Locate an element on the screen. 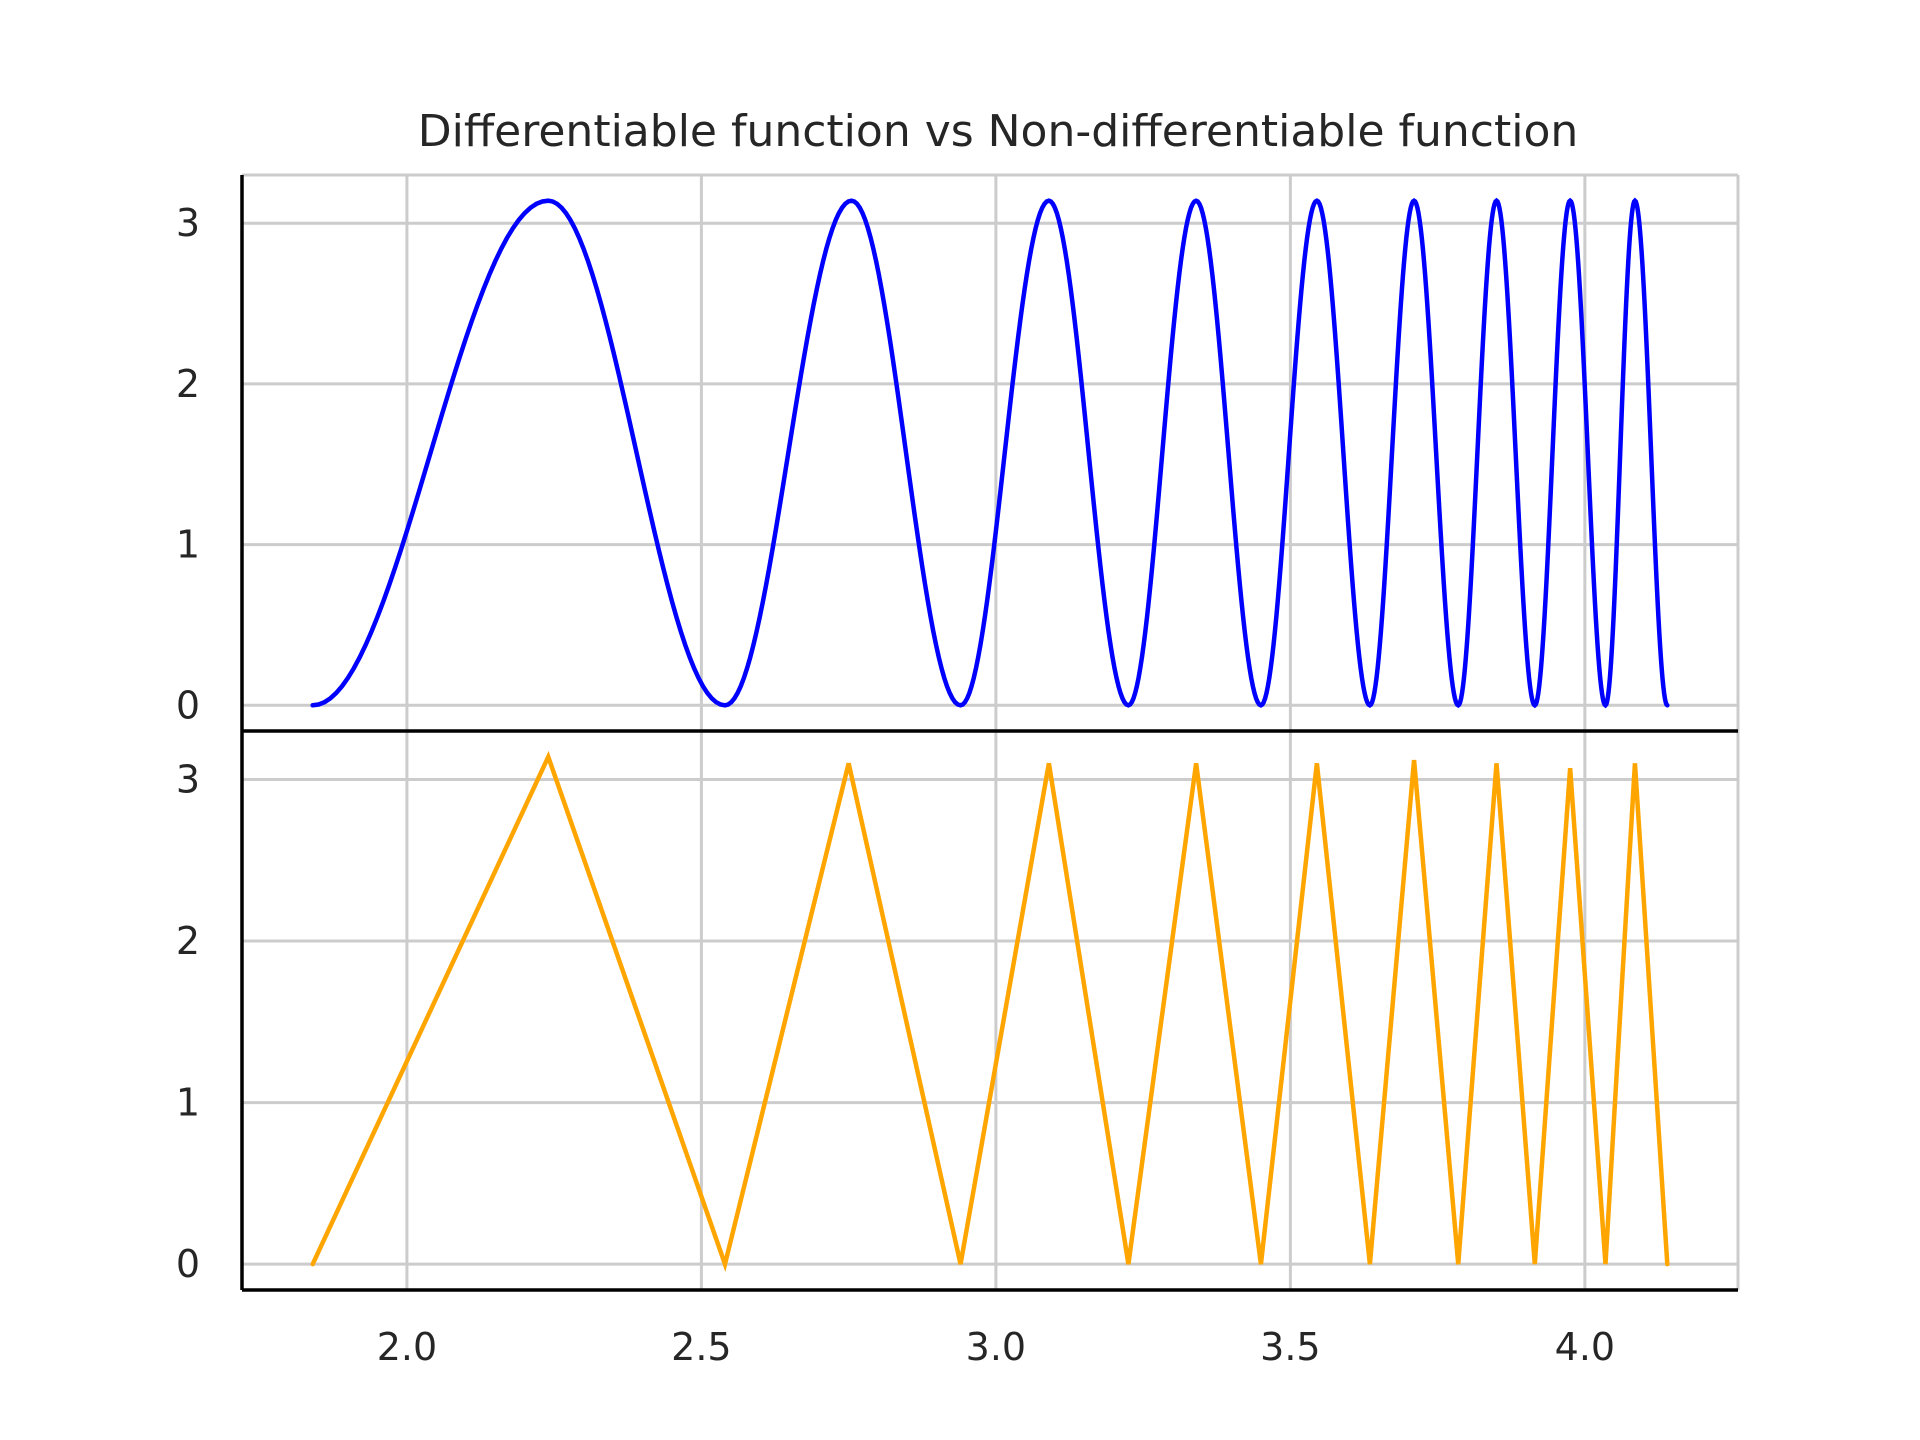  top-ytick-label: 1 is located at coordinates (188, 545).